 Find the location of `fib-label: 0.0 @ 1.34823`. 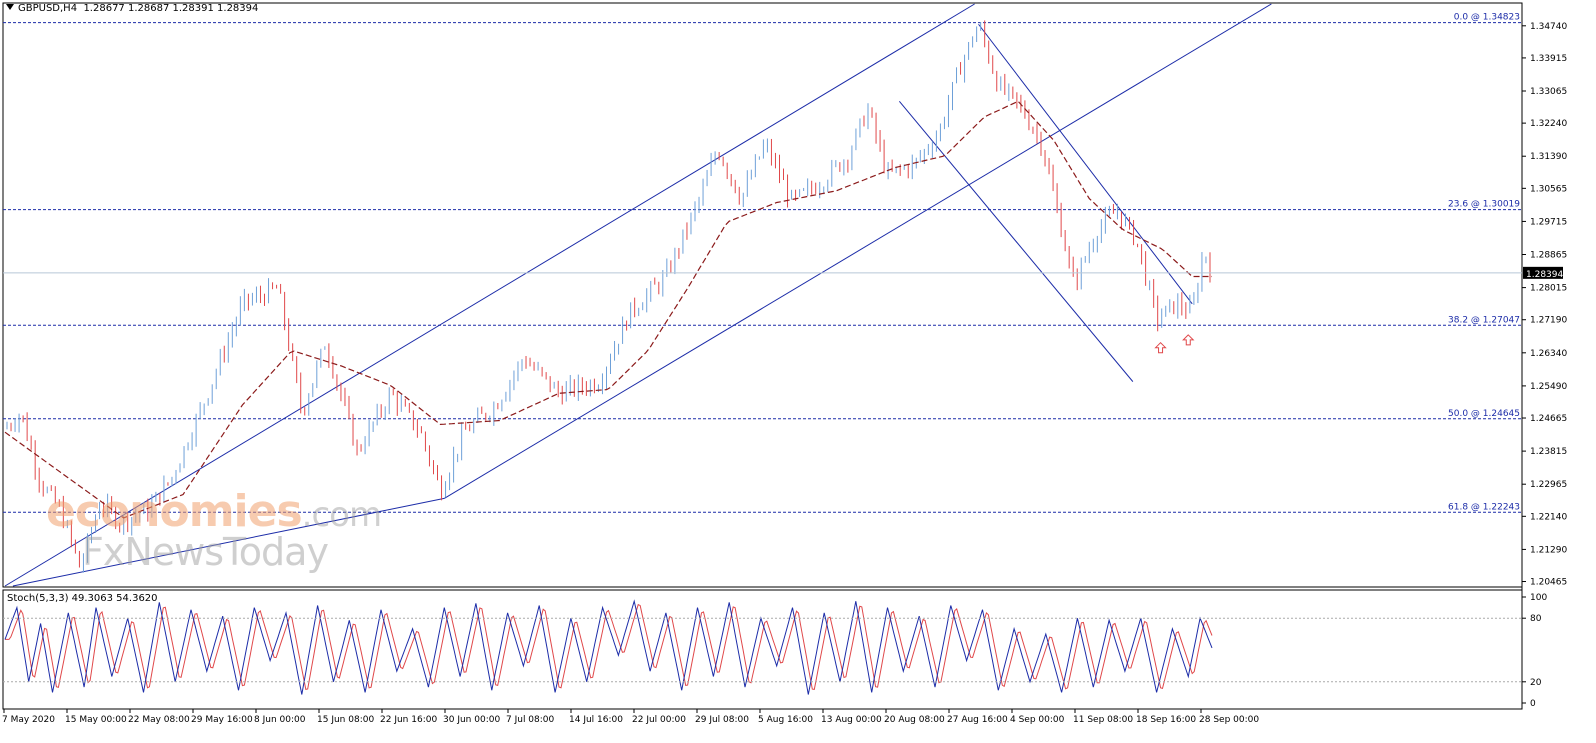

fib-label: 0.0 @ 1.34823 is located at coordinates (1487, 18).